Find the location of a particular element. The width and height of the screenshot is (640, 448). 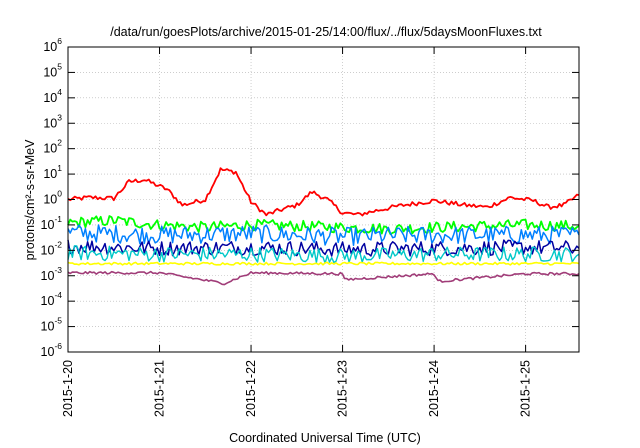

x-axis-label: Coordinated Universal Time (UTC) is located at coordinates (325, 438).